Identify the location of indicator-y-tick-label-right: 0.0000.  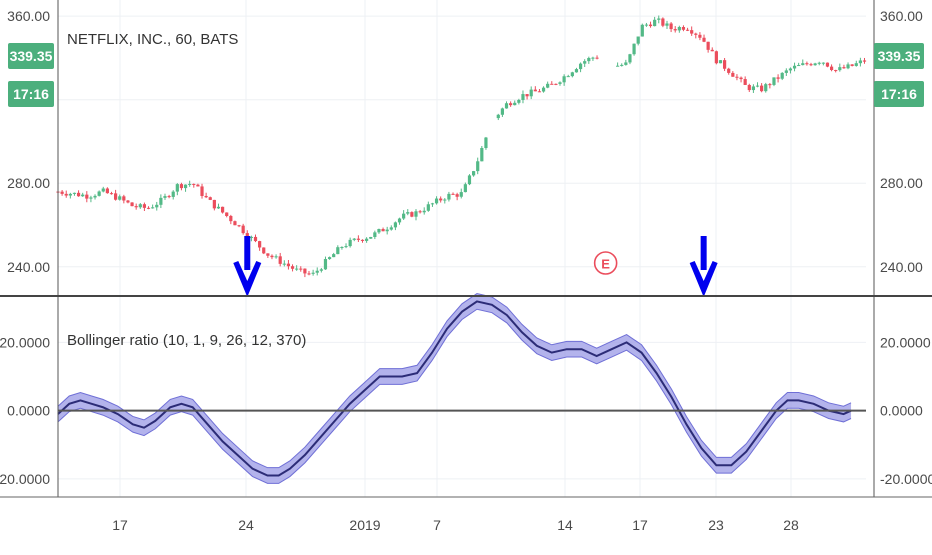
(901, 411).